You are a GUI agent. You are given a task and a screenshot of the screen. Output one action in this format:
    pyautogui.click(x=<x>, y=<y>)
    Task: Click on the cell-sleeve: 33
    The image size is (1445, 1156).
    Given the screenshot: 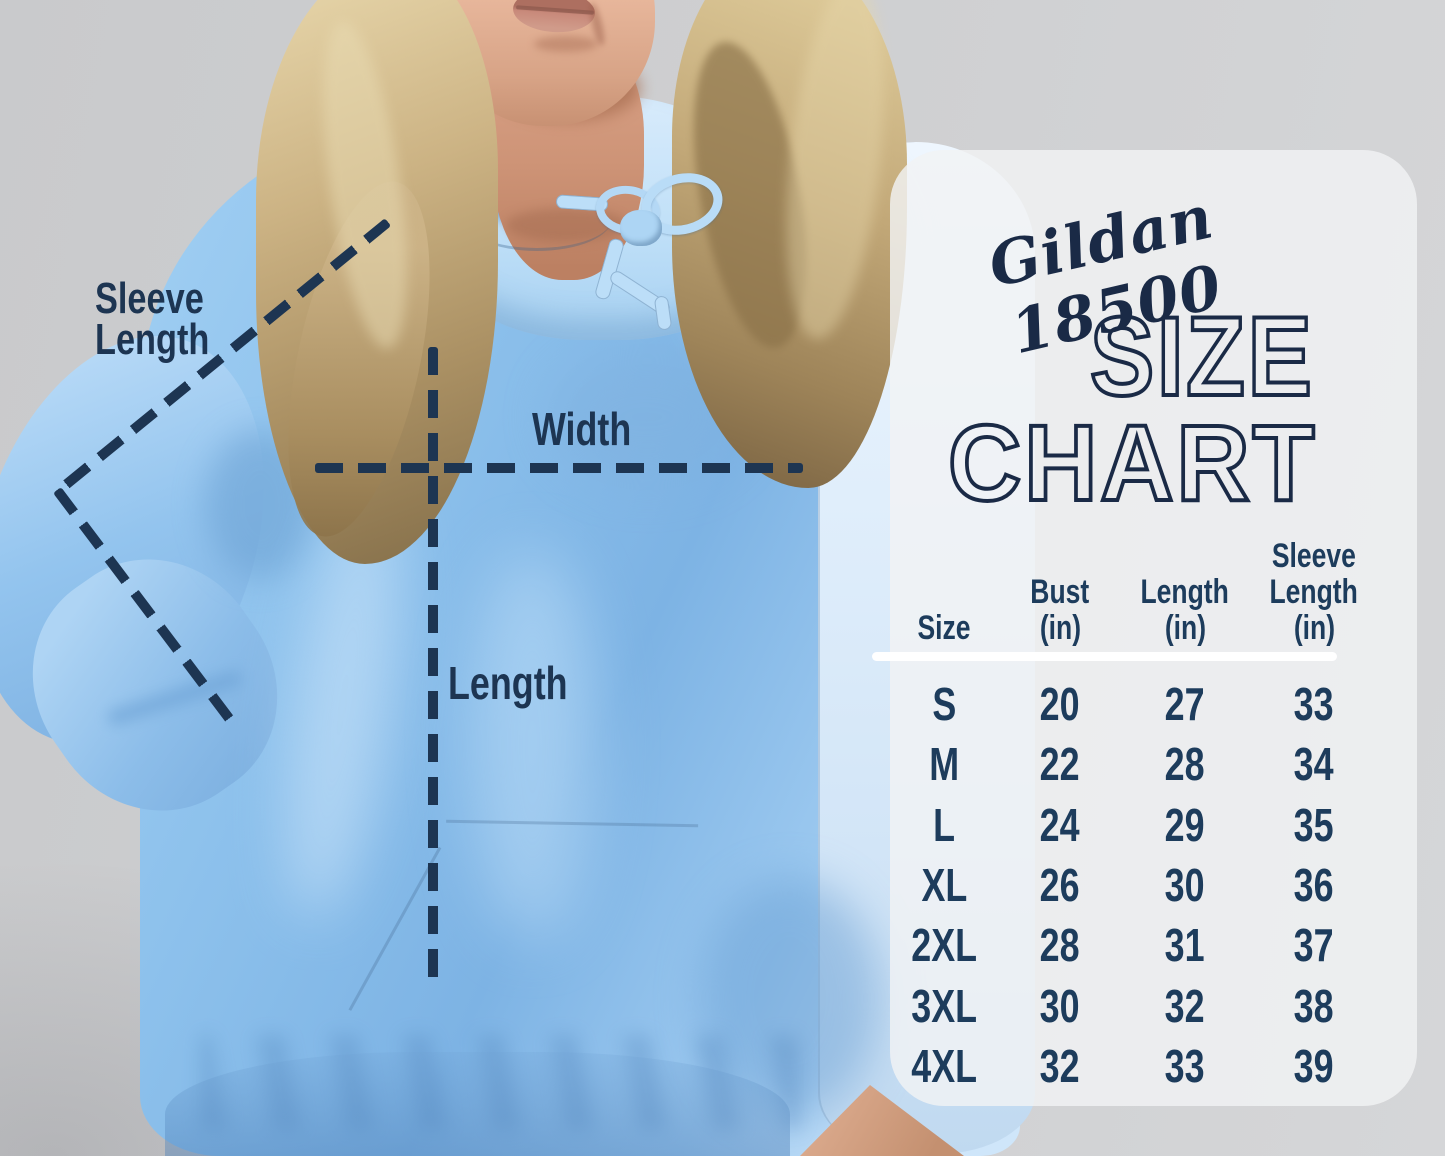 What is the action you would take?
    pyautogui.click(x=1314, y=704)
    